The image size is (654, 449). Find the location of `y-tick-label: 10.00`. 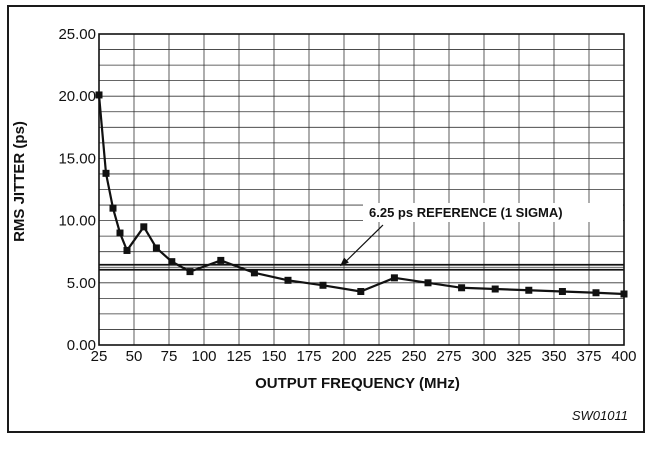

y-tick-label: 10.00 is located at coordinates (77, 221).